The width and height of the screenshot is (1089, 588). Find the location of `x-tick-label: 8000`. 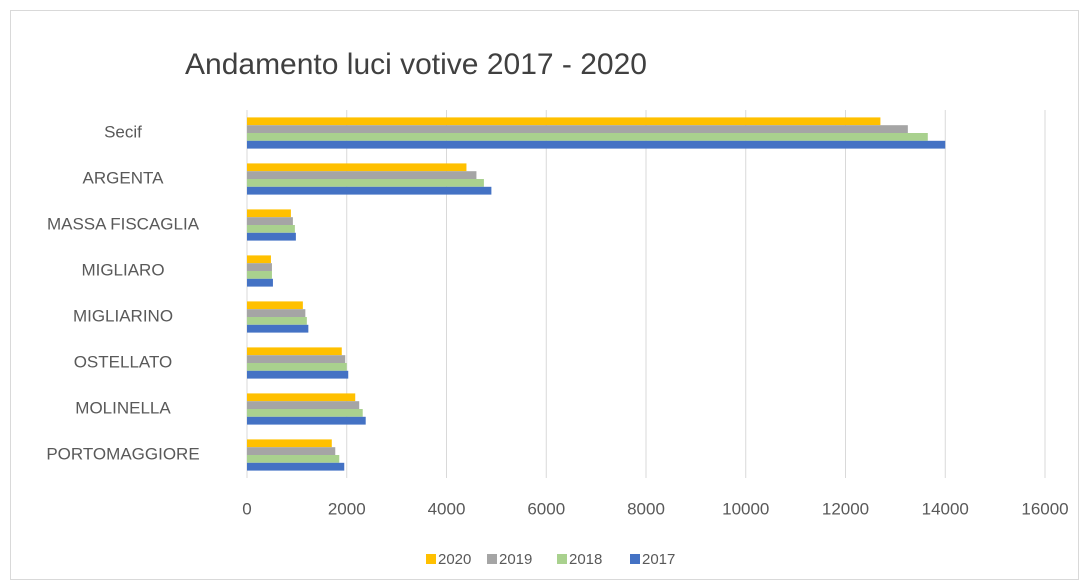

x-tick-label: 8000 is located at coordinates (646, 508).